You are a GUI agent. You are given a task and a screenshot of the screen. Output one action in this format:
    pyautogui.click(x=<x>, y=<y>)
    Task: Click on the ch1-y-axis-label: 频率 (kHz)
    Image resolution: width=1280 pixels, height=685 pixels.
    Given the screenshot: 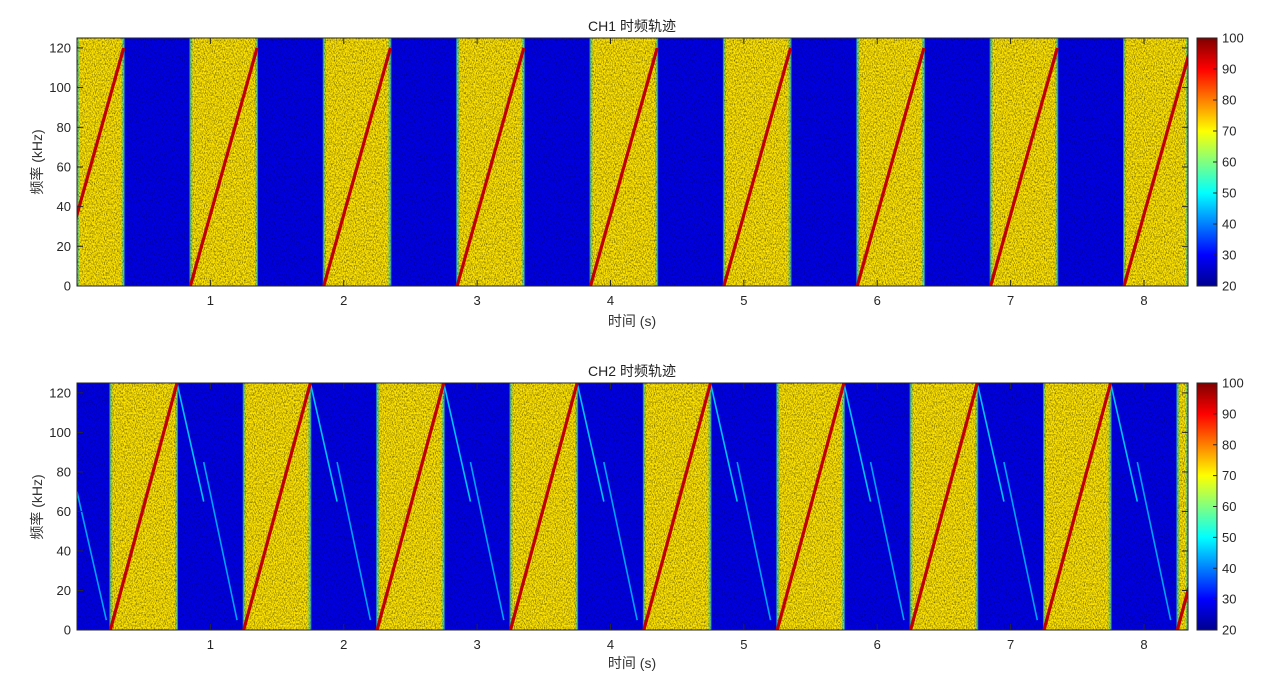 What is the action you would take?
    pyautogui.click(x=37, y=161)
    